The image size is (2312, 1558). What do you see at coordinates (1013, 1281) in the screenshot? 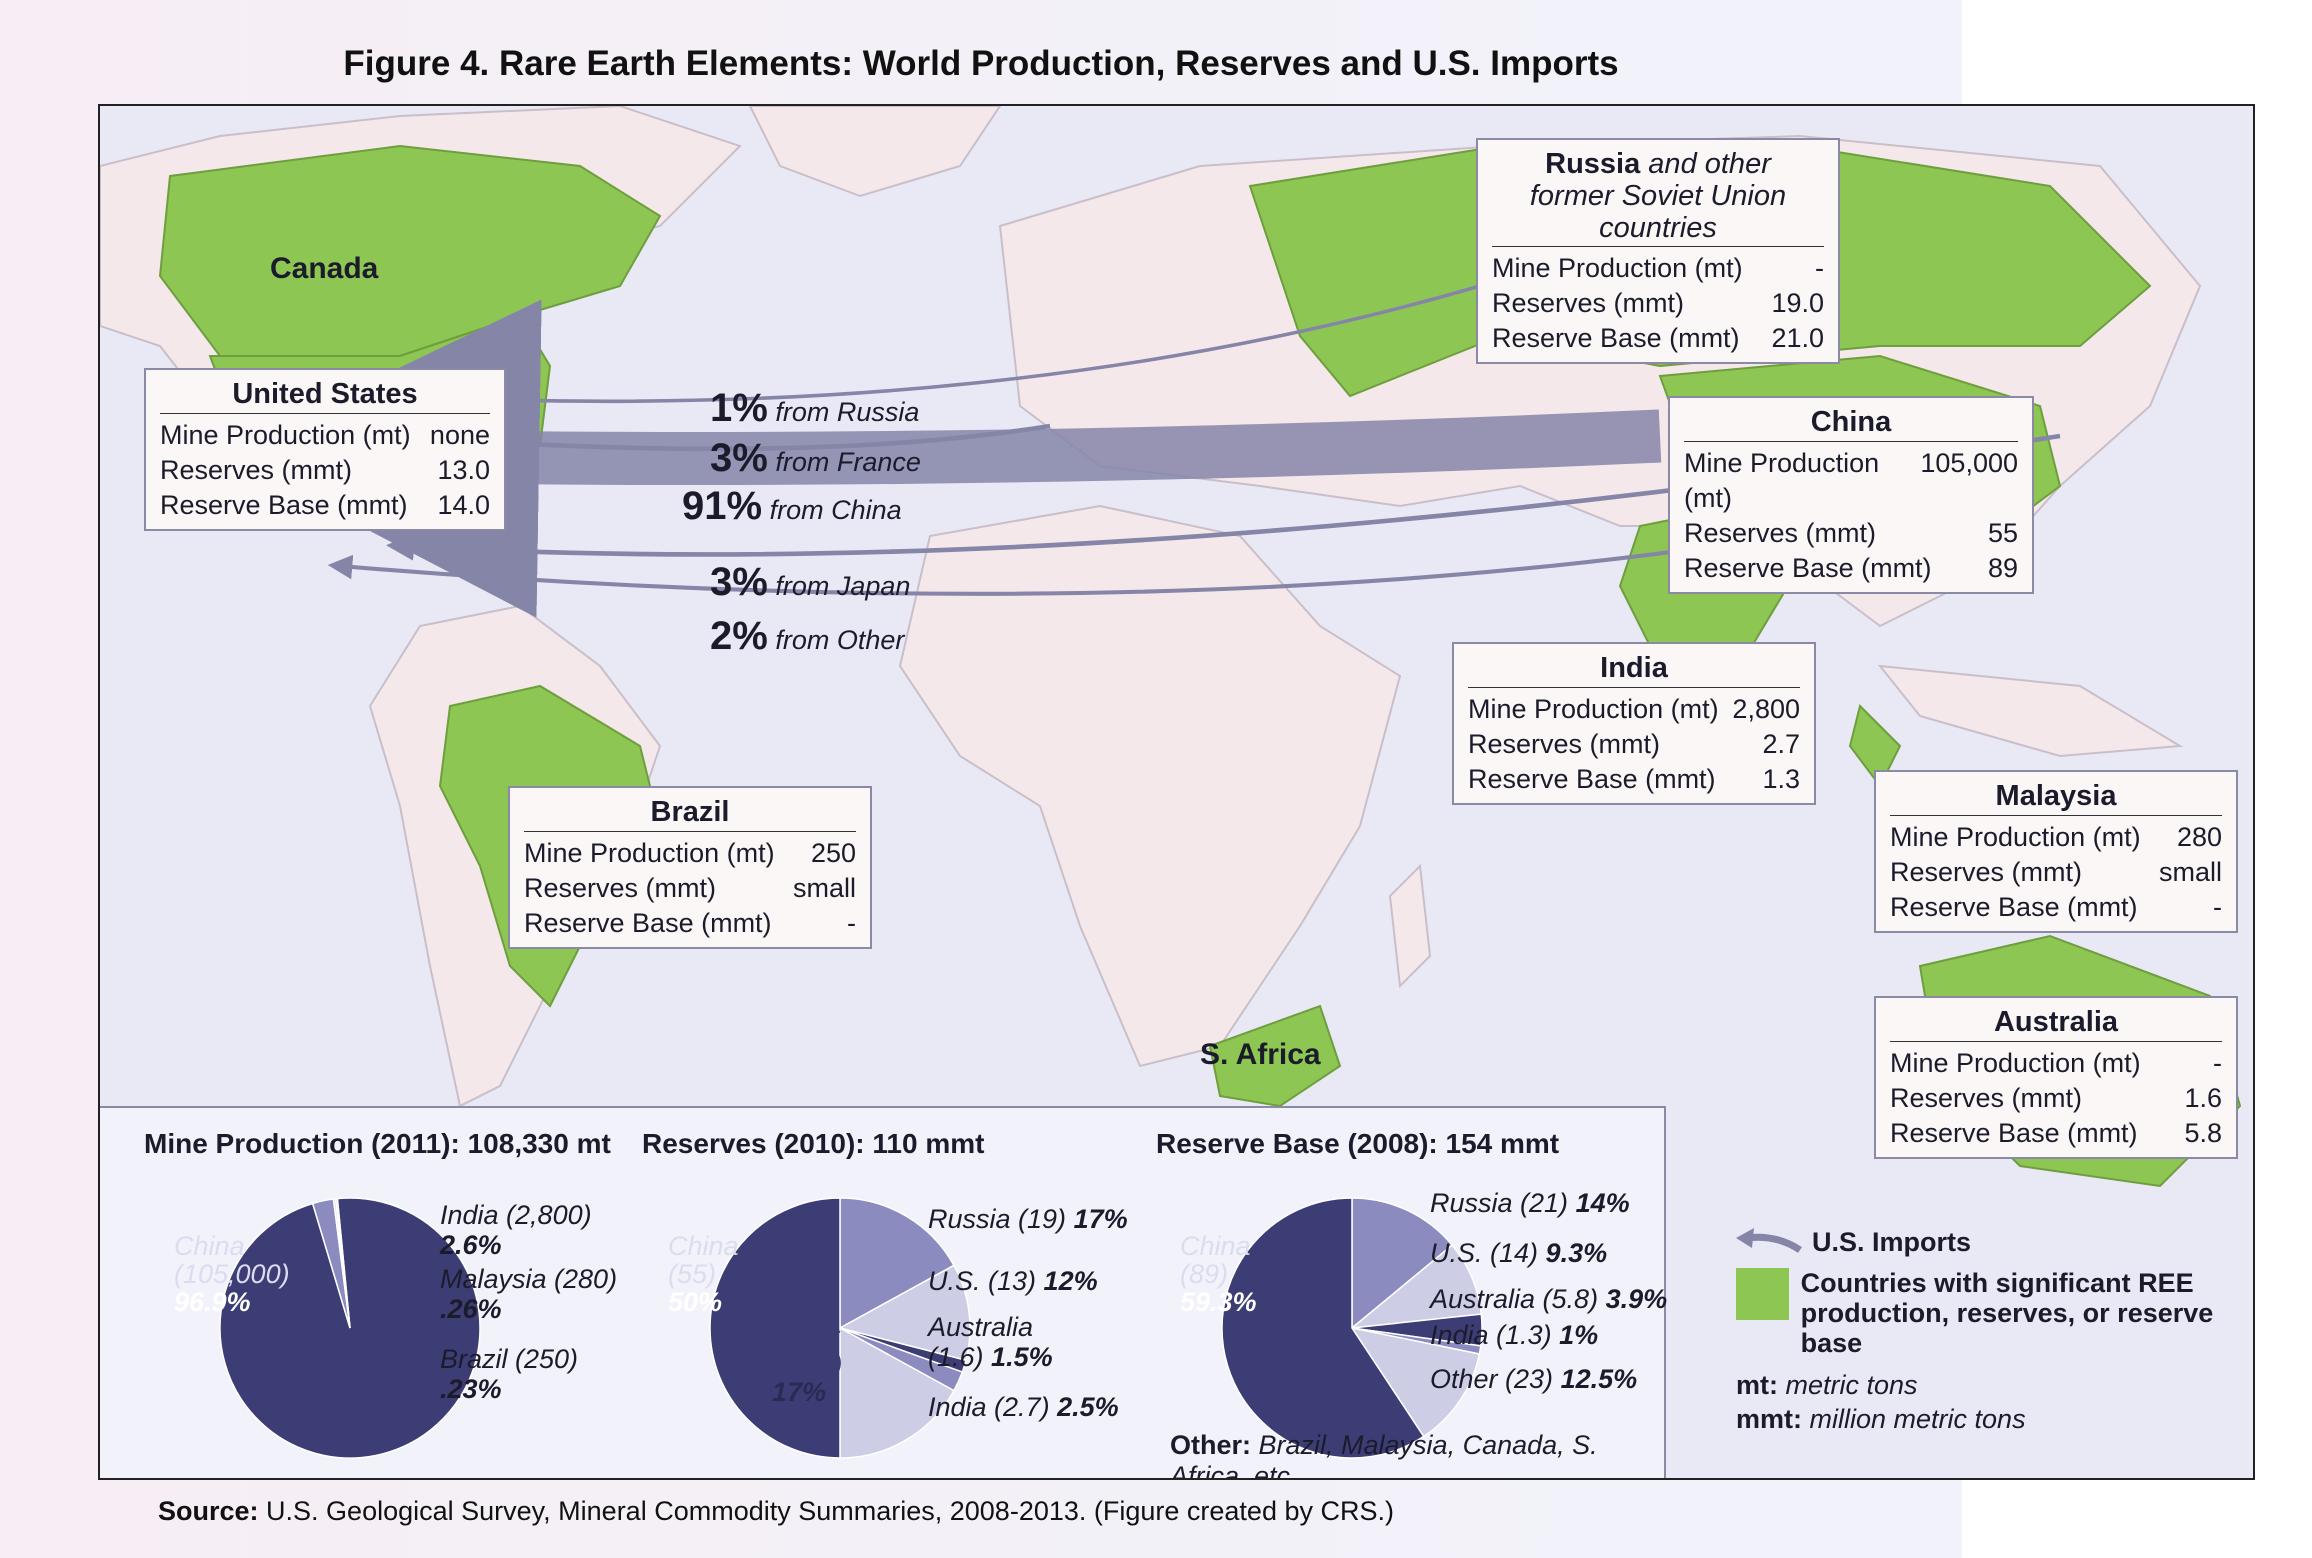
I see `pie2-label-us: U.S. (13) 12%` at bounding box center [1013, 1281].